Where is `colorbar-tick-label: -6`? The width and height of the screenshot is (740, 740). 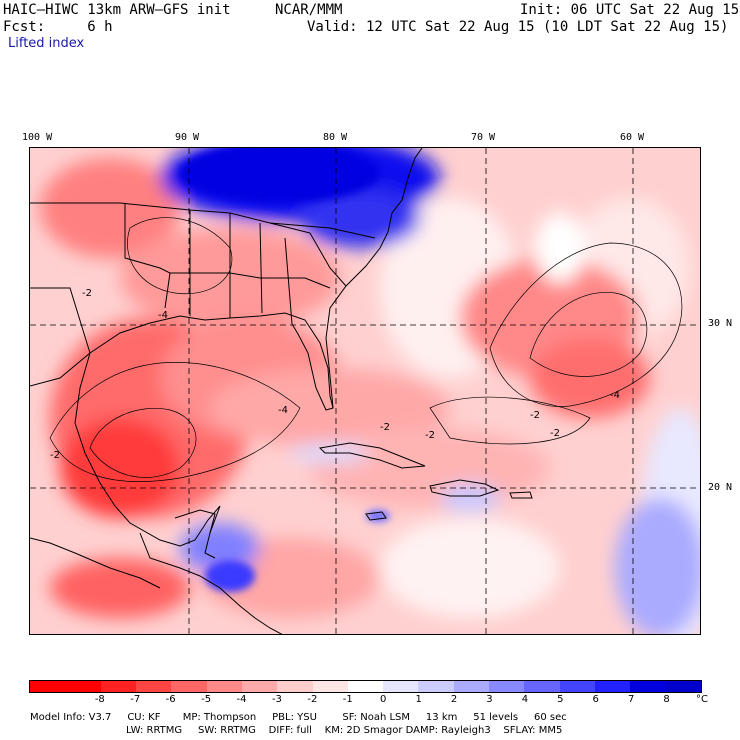
colorbar-tick-label: -6 is located at coordinates (170, 699).